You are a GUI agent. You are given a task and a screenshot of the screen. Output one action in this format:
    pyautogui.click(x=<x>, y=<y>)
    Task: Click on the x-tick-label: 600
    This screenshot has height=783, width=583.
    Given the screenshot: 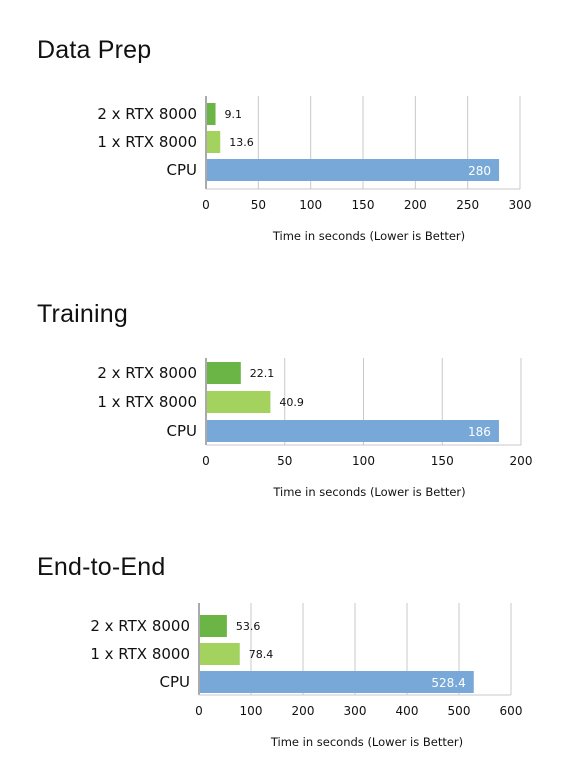 What is the action you would take?
    pyautogui.click(x=511, y=711)
    